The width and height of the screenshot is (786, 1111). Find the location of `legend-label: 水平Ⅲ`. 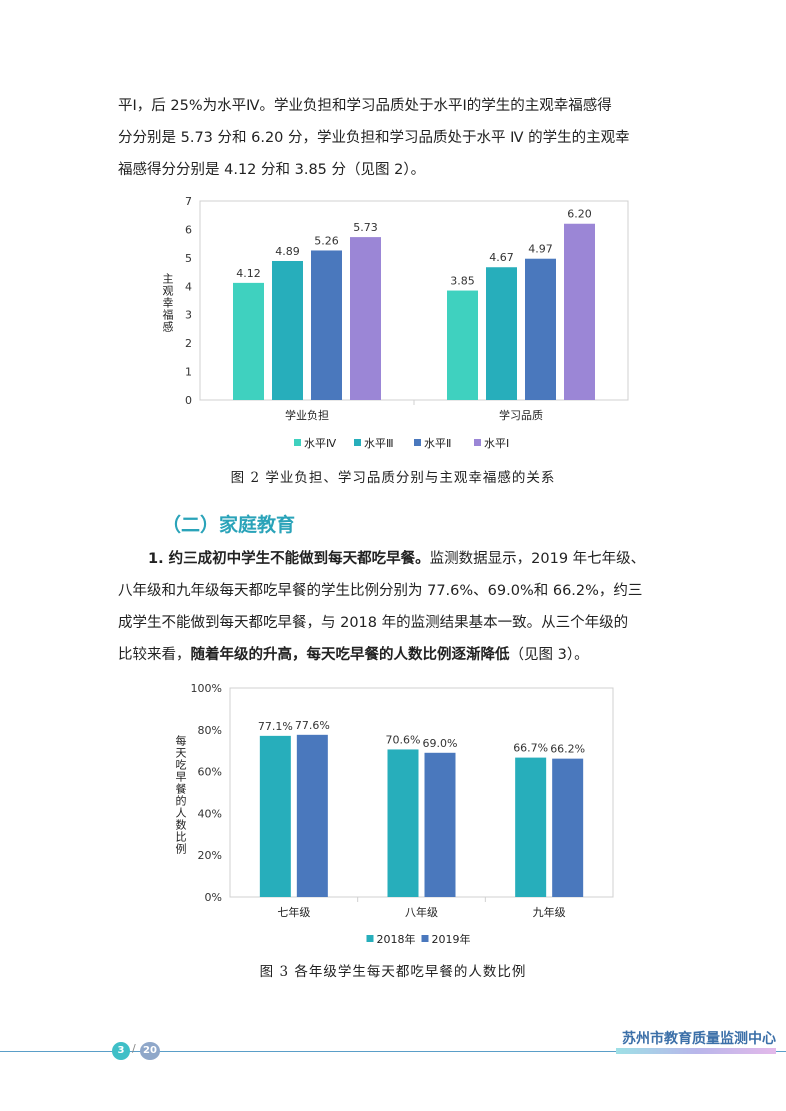

legend-label: 水平Ⅲ is located at coordinates (379, 443).